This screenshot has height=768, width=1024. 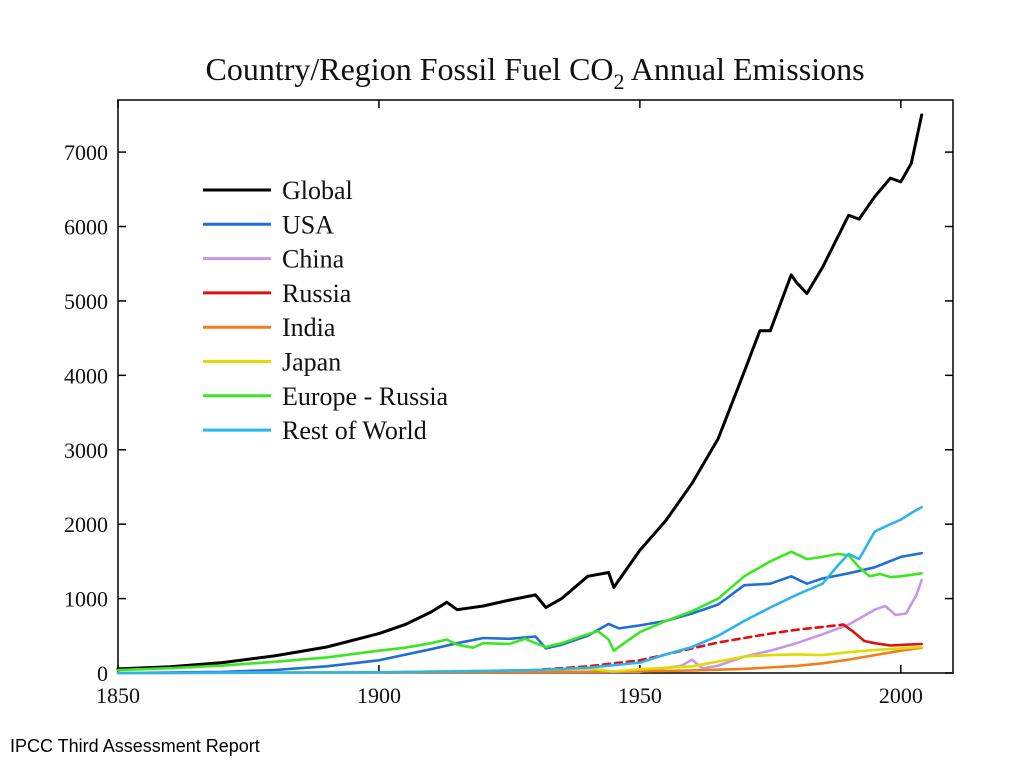 What do you see at coordinates (86, 227) in the screenshot?
I see `y-tick-label: 6000` at bounding box center [86, 227].